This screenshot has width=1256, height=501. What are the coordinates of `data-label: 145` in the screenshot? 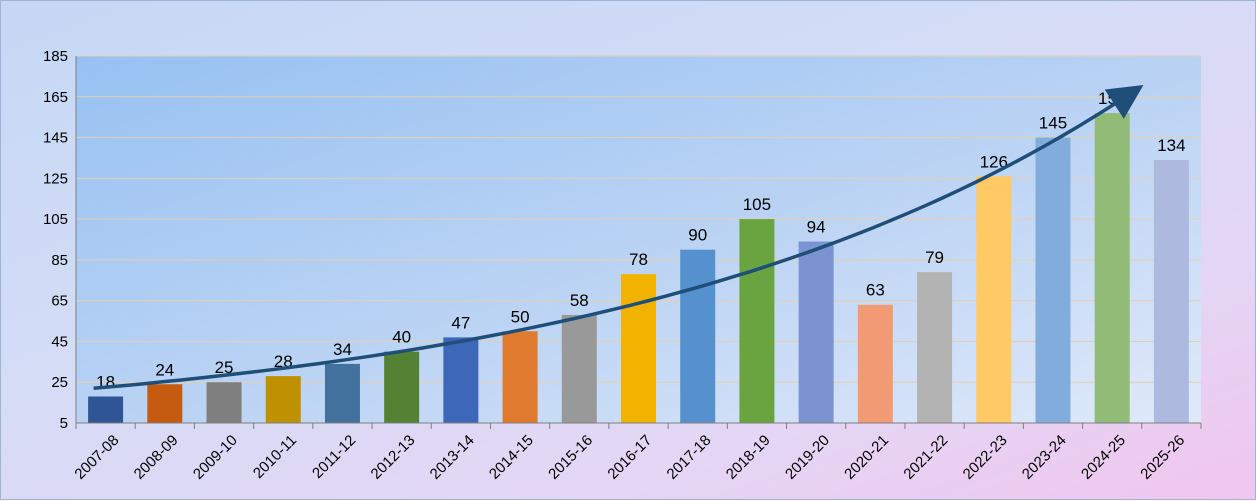 It's located at (1053, 123).